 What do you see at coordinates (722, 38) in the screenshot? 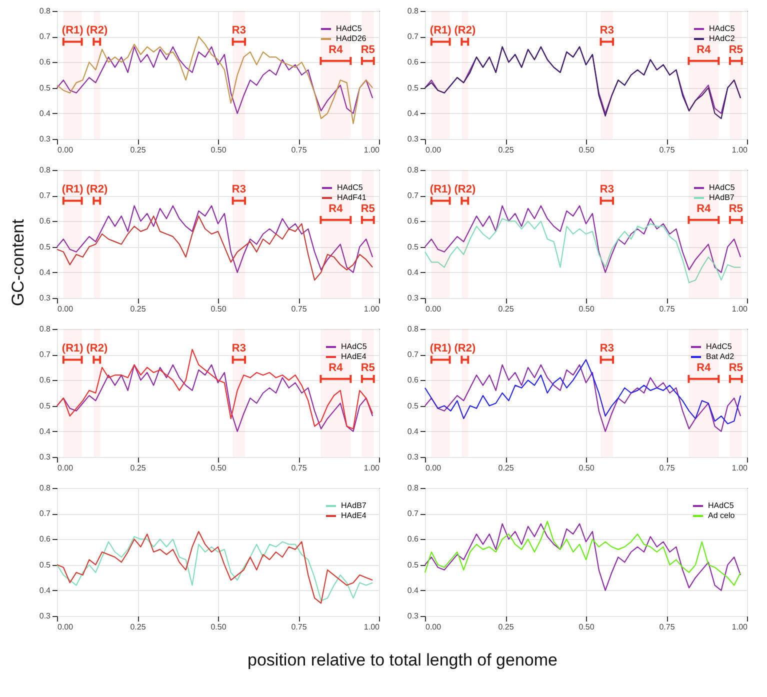
I see `legend-label: HAdC2` at bounding box center [722, 38].